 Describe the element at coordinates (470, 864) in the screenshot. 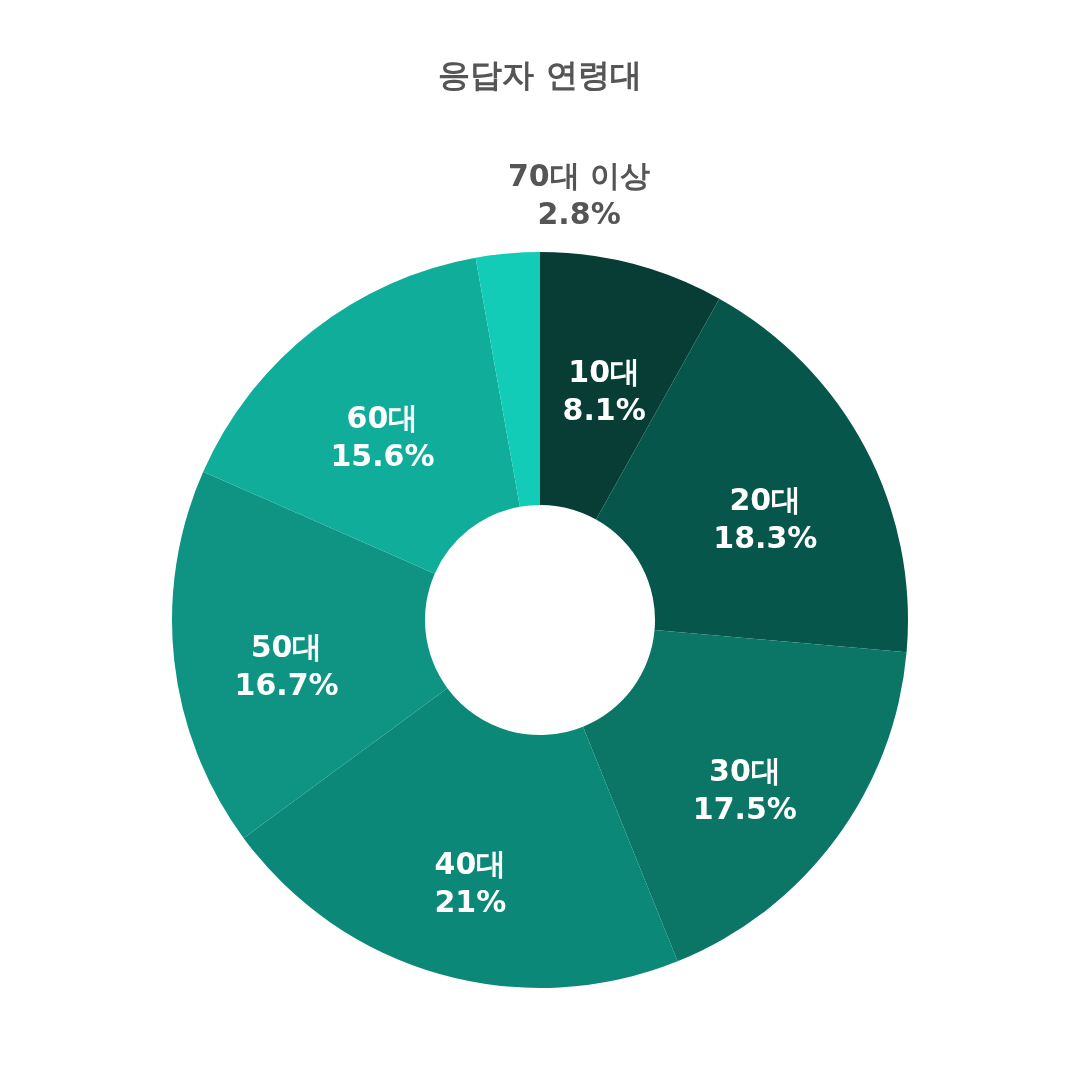

I see `slice-label: 40대` at that location.